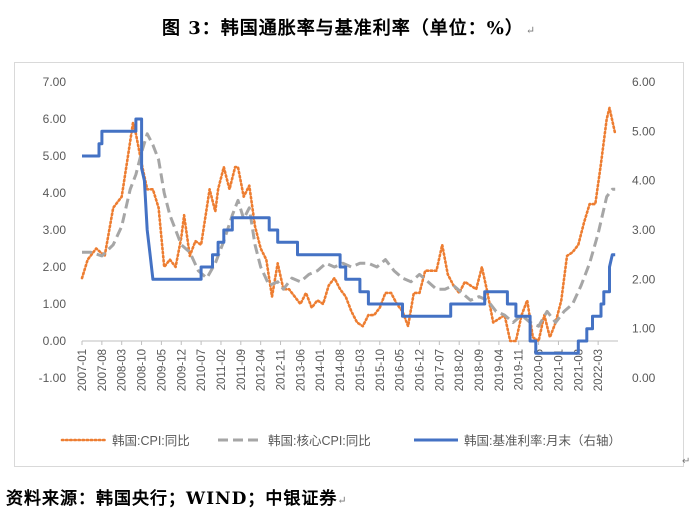  Describe the element at coordinates (151, 440) in the screenshot. I see `legend-label-1: 韩国:CPI:同比` at that location.